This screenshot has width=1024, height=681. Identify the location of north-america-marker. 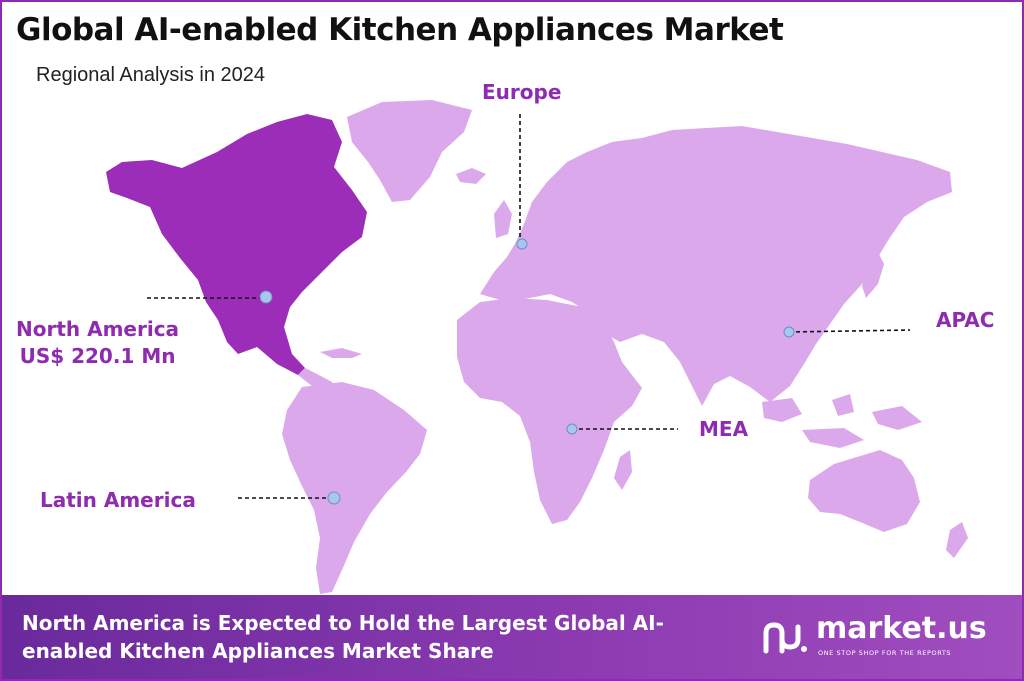
(266, 297).